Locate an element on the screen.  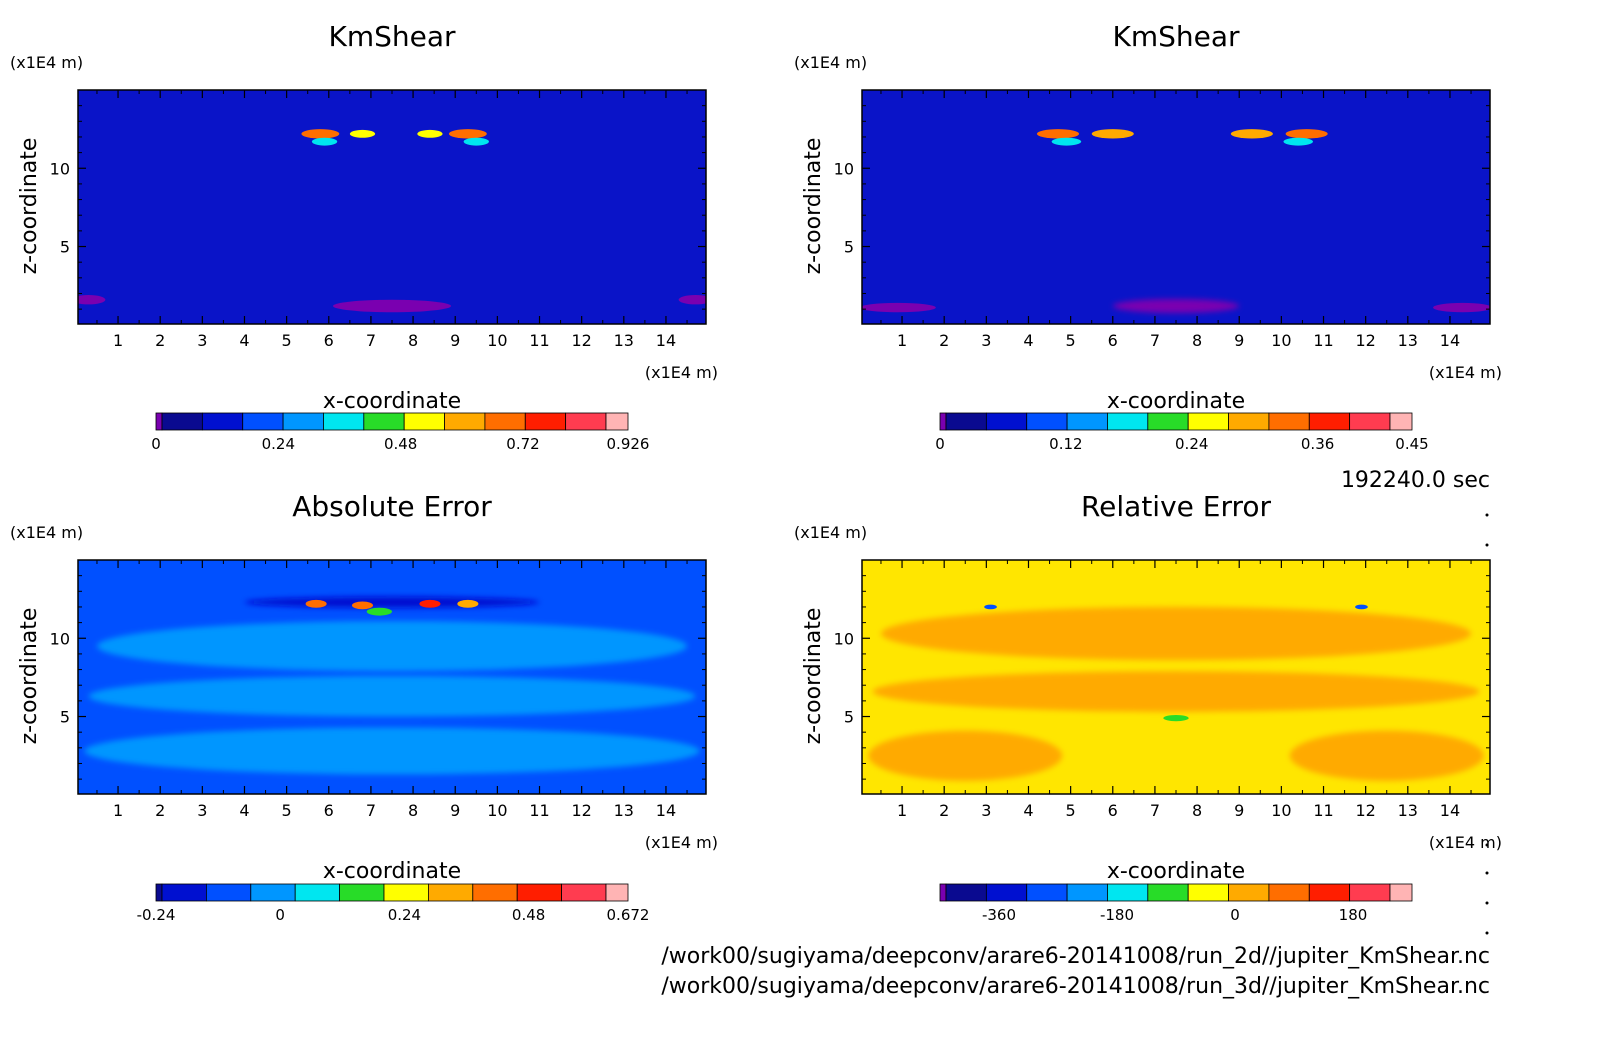
plot-title: KmShear is located at coordinates (392, 36).